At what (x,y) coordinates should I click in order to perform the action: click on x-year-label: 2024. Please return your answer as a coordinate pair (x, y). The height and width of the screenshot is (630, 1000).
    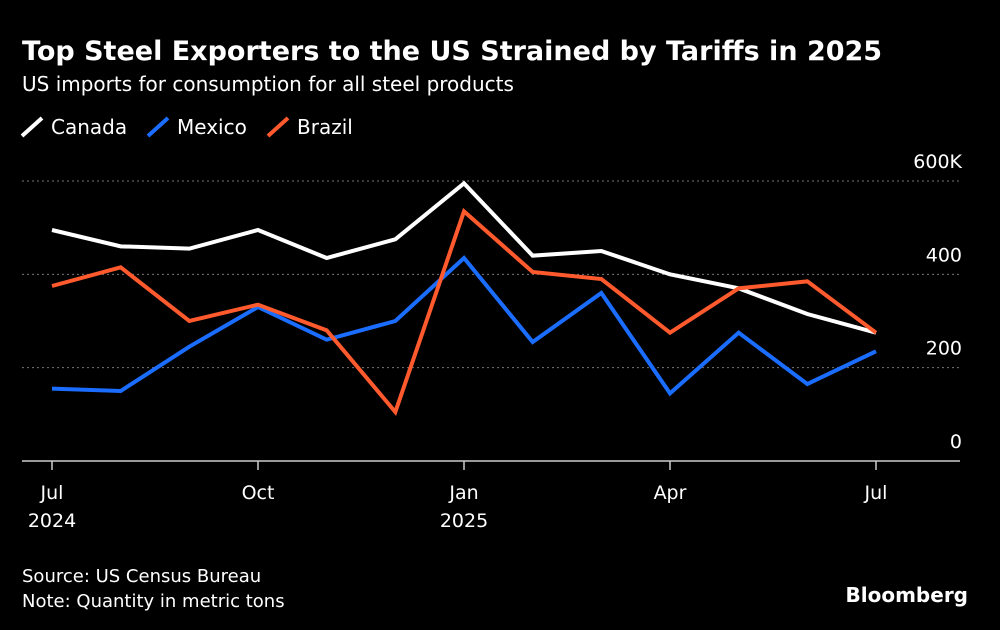
    Looking at the image, I should click on (52, 521).